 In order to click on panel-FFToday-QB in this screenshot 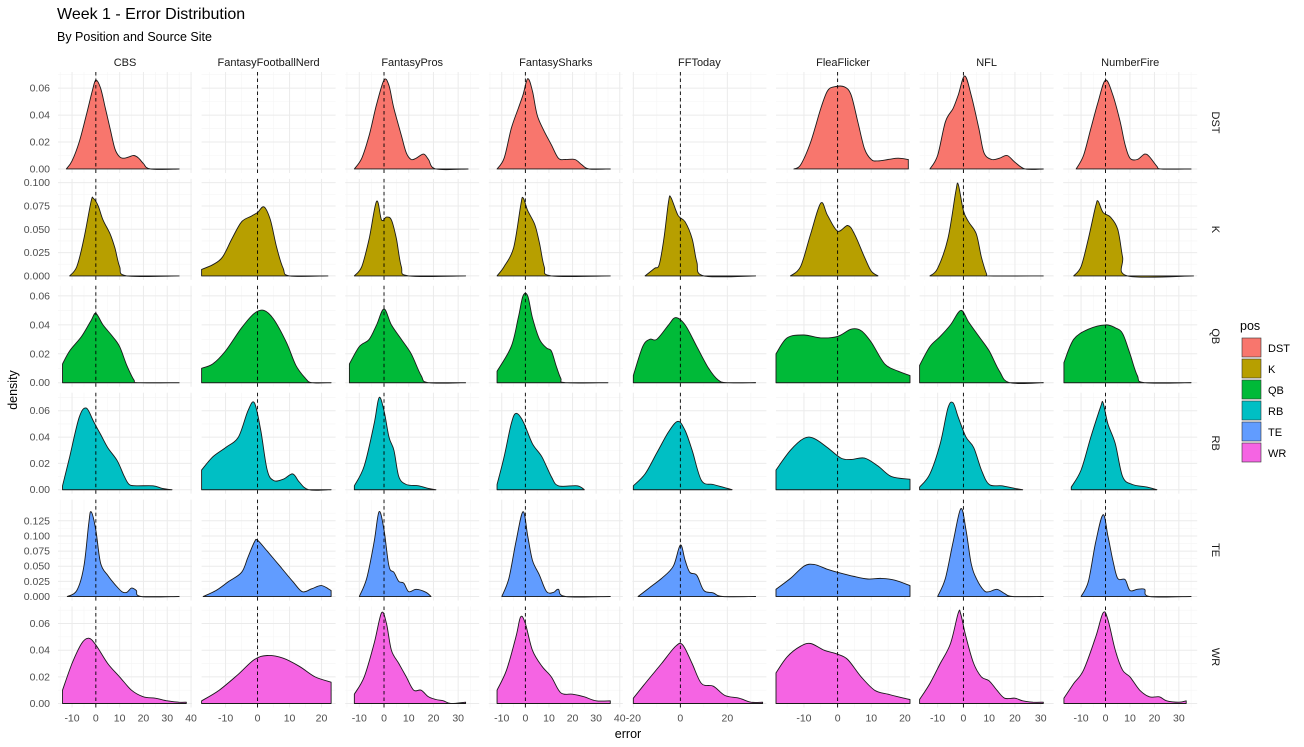, I will do `click(699, 336)`.